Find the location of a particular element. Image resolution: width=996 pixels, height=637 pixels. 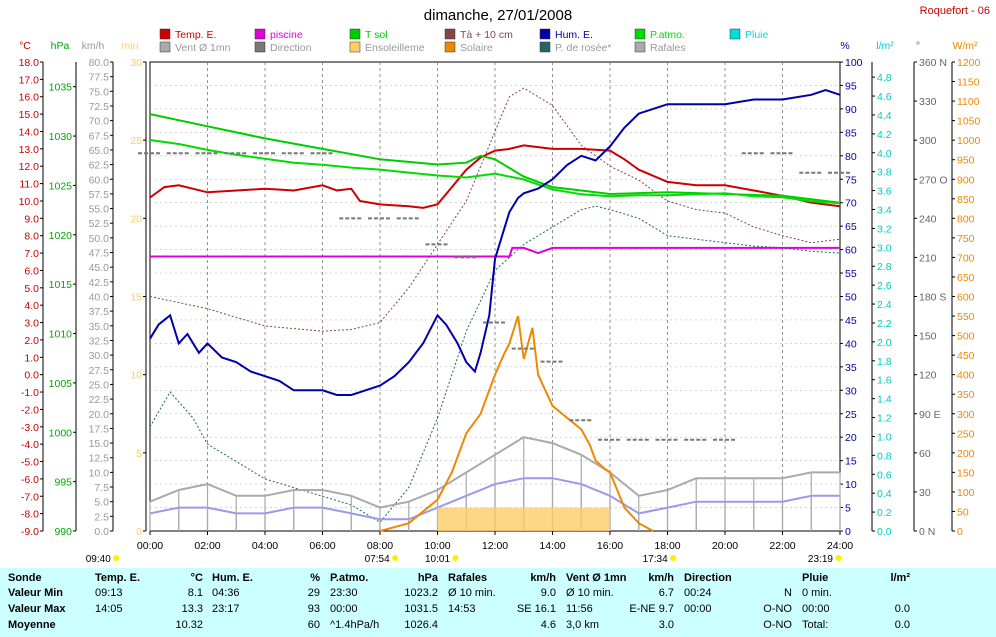

tick-label: 7.0 is located at coordinates (31, 254).